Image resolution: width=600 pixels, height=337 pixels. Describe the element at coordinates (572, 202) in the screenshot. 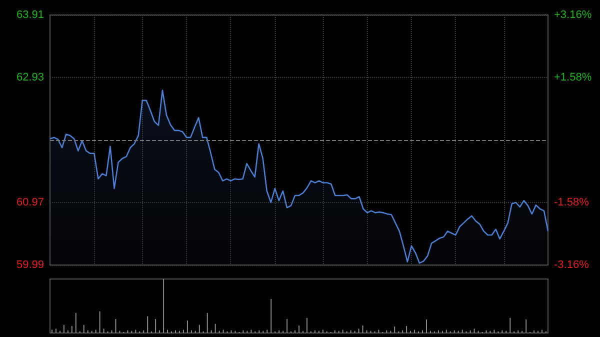

I see `y2-tick-label: -1.58%` at that location.